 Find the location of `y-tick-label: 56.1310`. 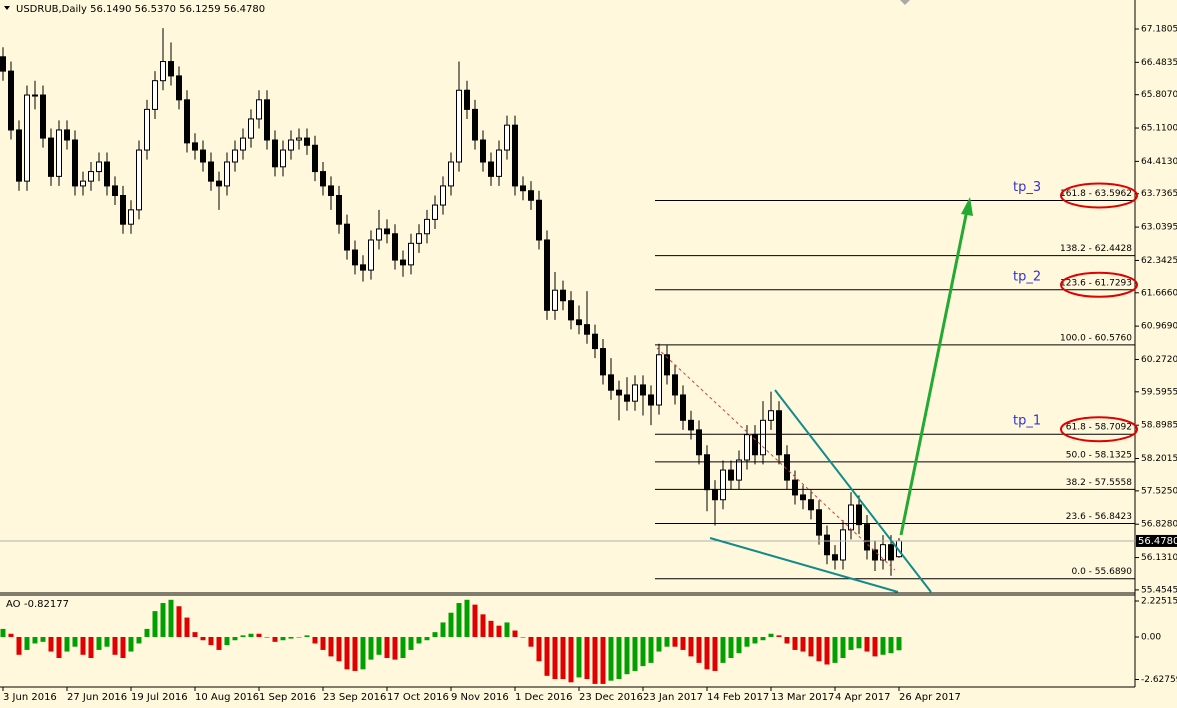

y-tick-label: 56.1310 is located at coordinates (1159, 558).